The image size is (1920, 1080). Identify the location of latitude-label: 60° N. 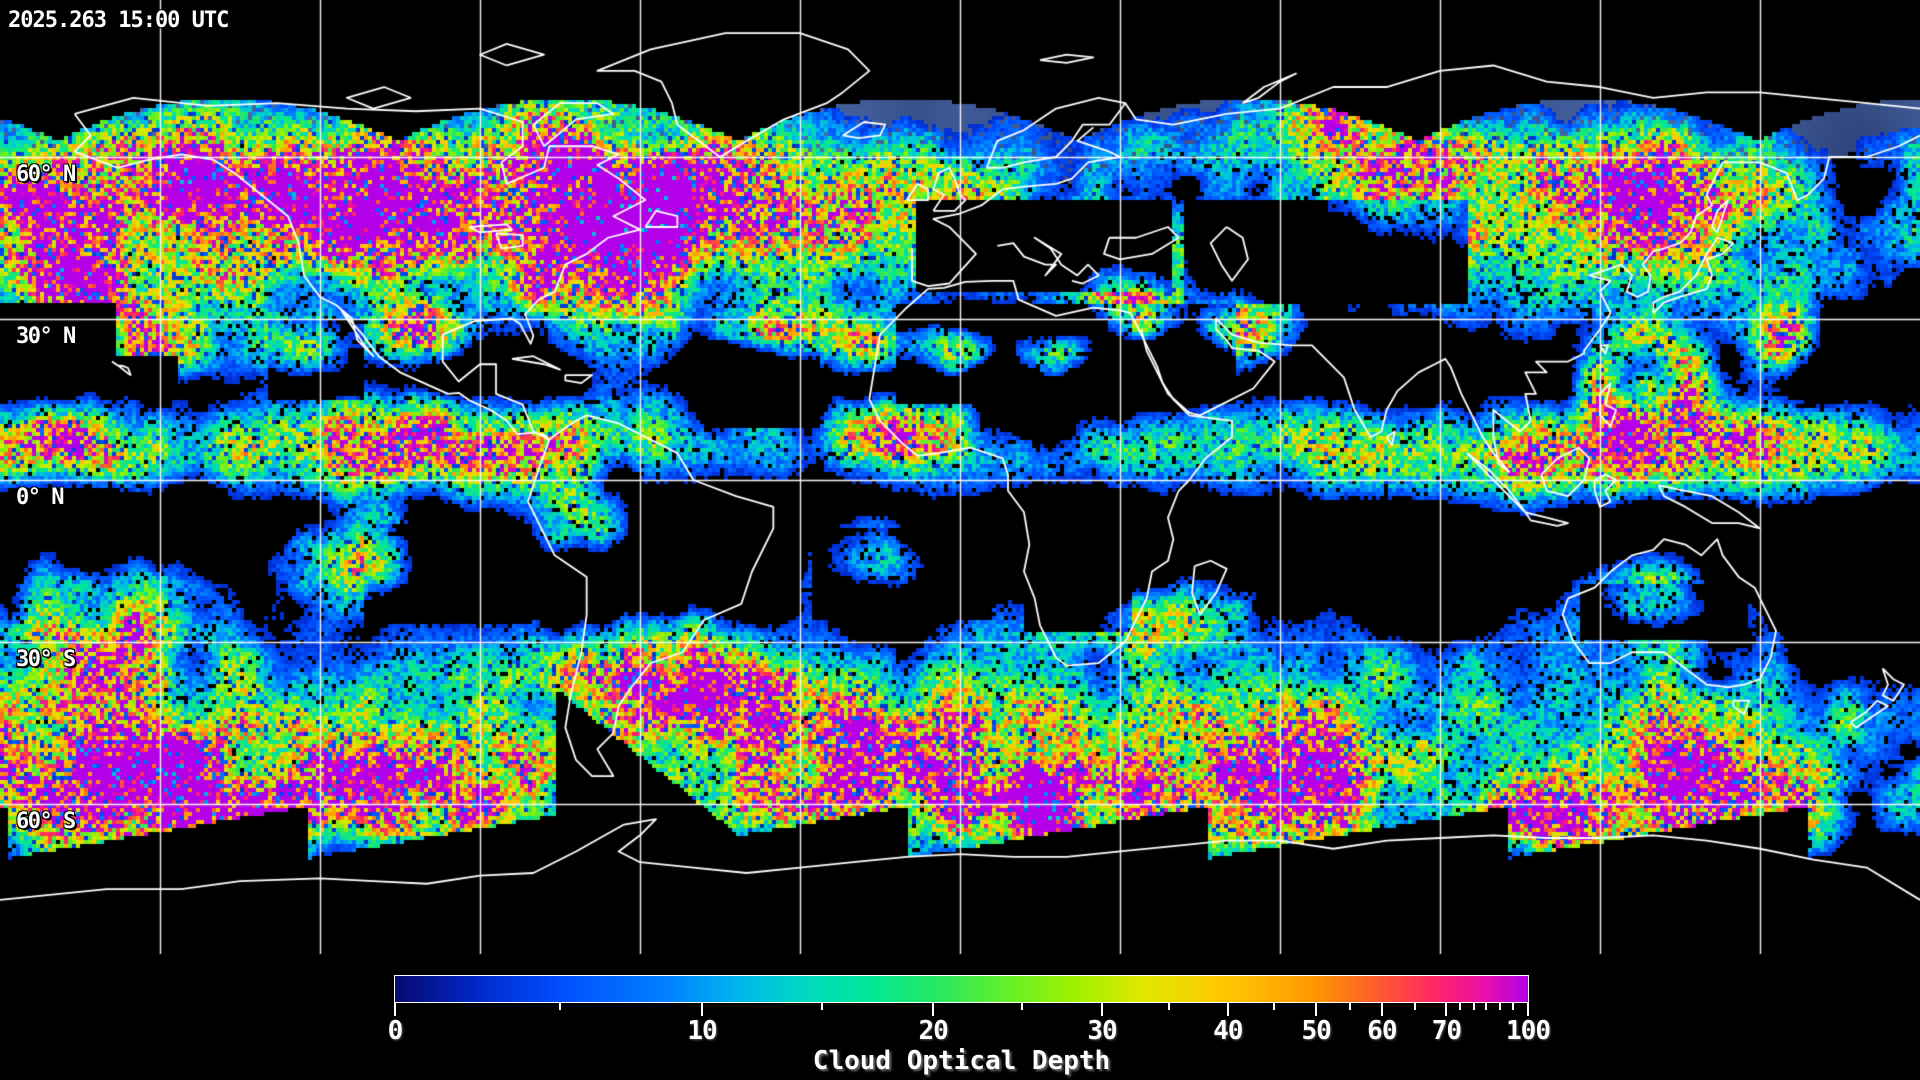
(46, 174).